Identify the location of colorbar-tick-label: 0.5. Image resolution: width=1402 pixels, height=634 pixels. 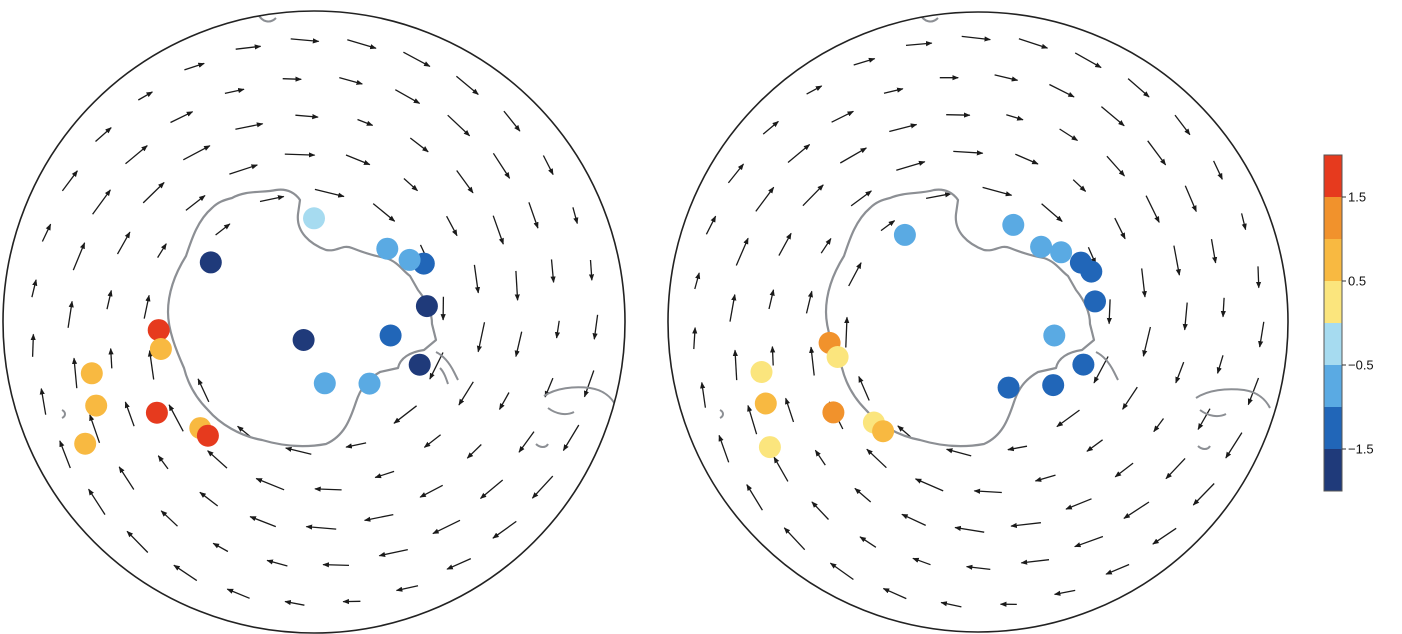
(1357, 281).